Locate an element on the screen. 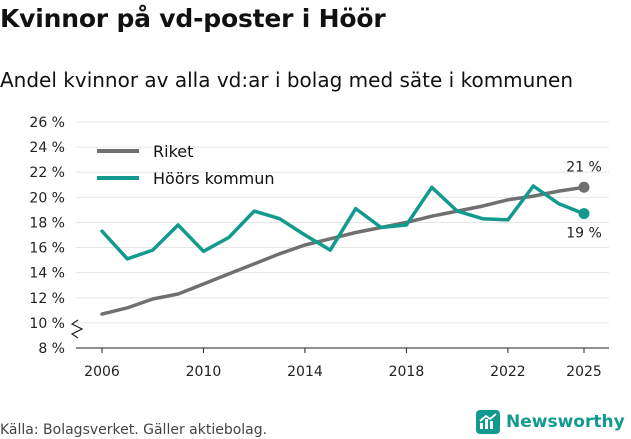 The width and height of the screenshot is (631, 439). y-tick-label: 22 % is located at coordinates (47, 173).